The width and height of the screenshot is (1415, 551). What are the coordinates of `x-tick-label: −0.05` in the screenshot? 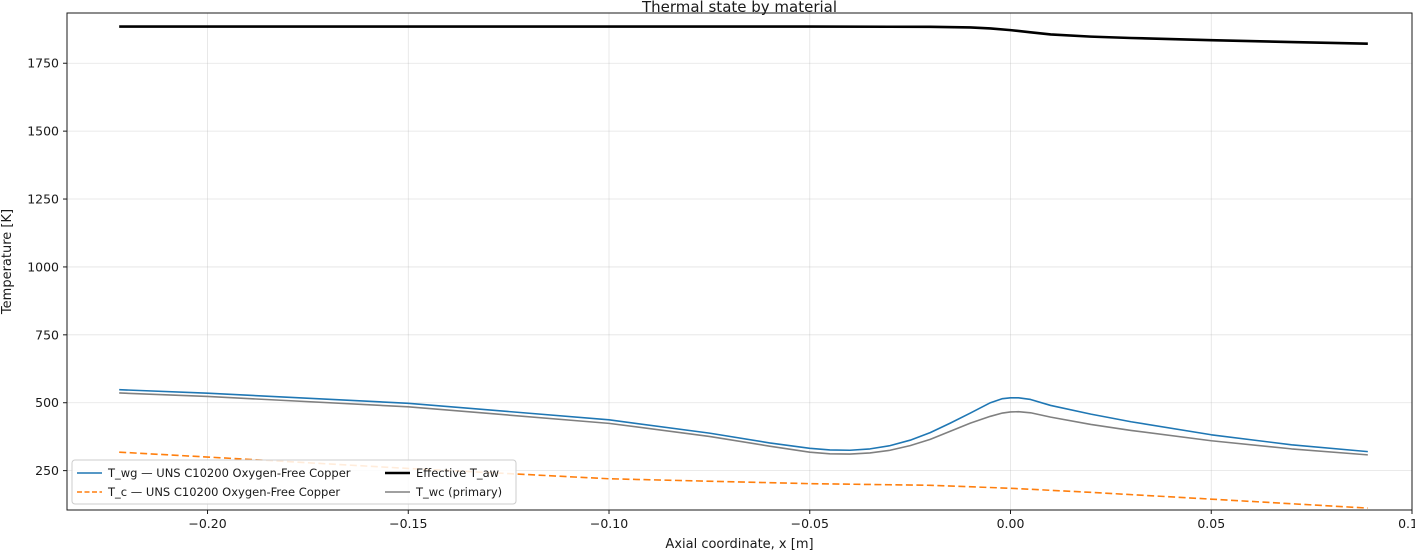 It's located at (810, 523).